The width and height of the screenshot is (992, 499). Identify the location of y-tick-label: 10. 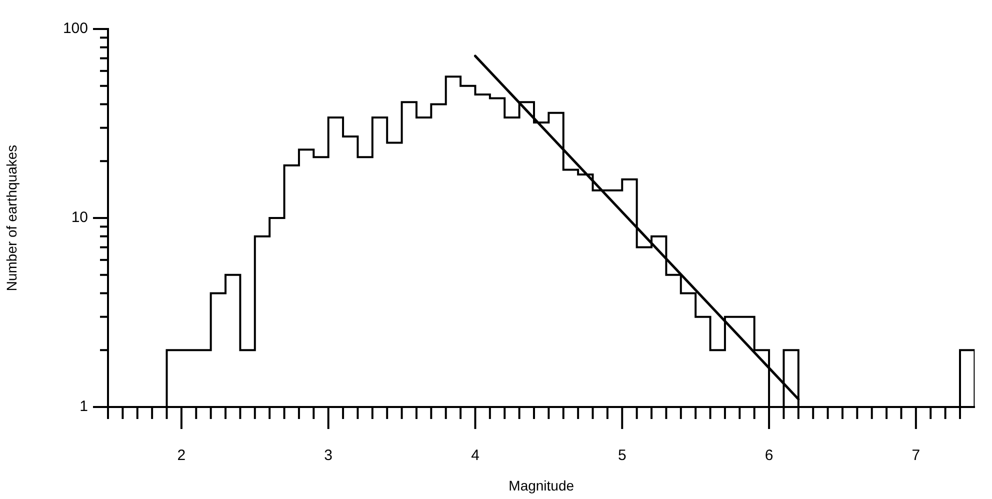
(79, 217).